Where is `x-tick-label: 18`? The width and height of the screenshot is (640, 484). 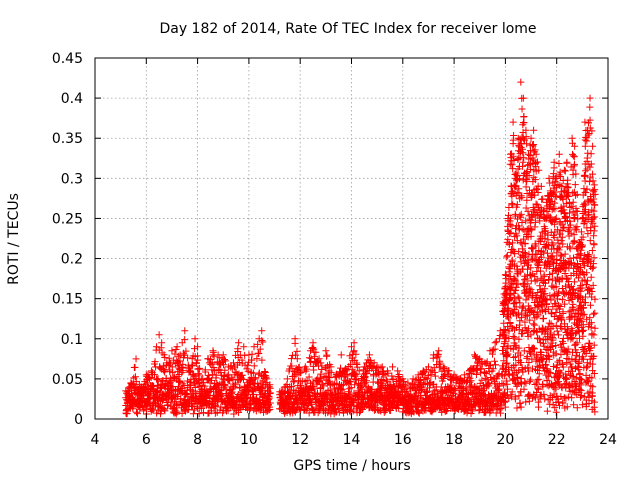
x-tick-label: 18 is located at coordinates (454, 440).